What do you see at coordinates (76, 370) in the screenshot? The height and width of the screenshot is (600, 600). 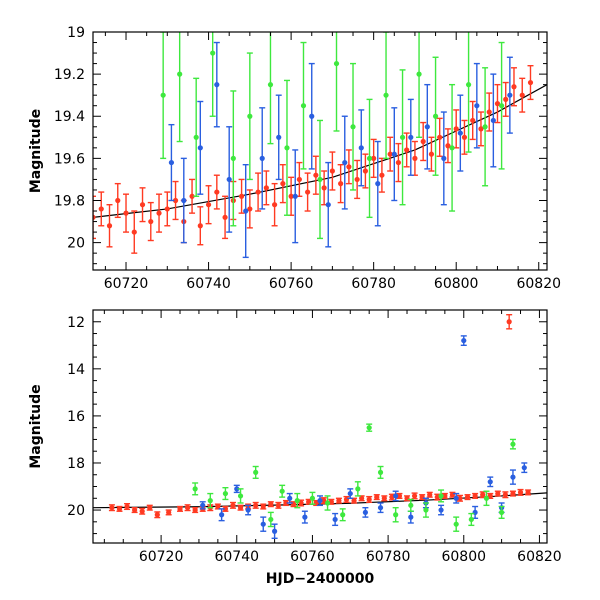 I see `y-tick-label: 14` at bounding box center [76, 370].